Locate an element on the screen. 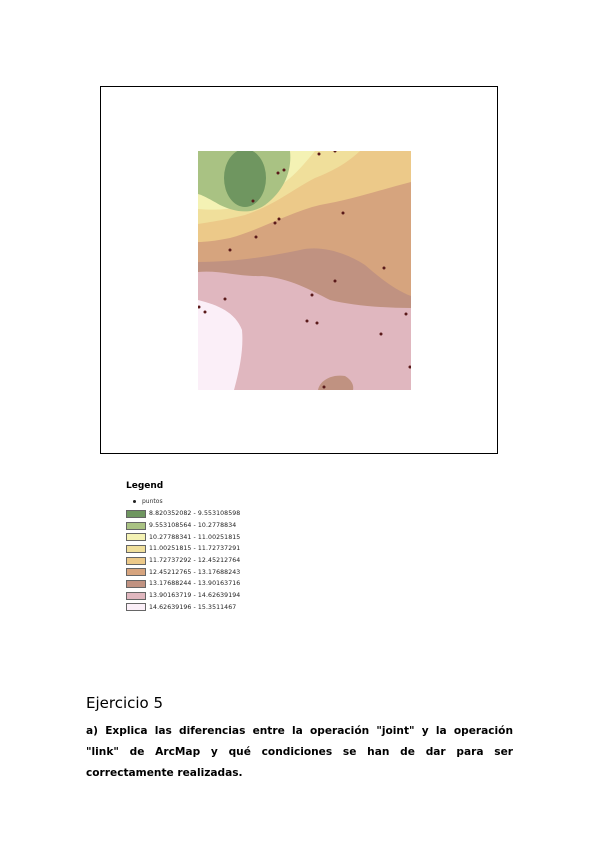 The width and height of the screenshot is (599, 848). legend-label: 11.00251815 - 11.72737291 is located at coordinates (195, 549).